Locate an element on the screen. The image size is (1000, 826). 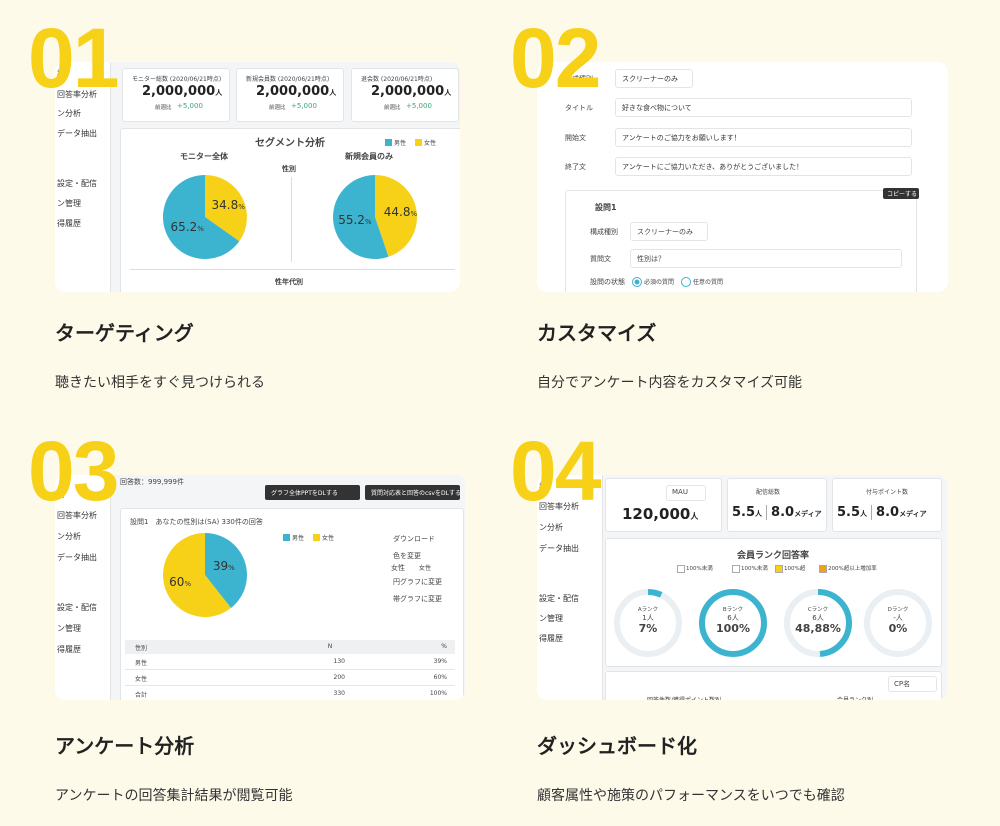
card-description: 自分でアンケート内容をカスタマイズ可能 is located at coordinates (670, 383).